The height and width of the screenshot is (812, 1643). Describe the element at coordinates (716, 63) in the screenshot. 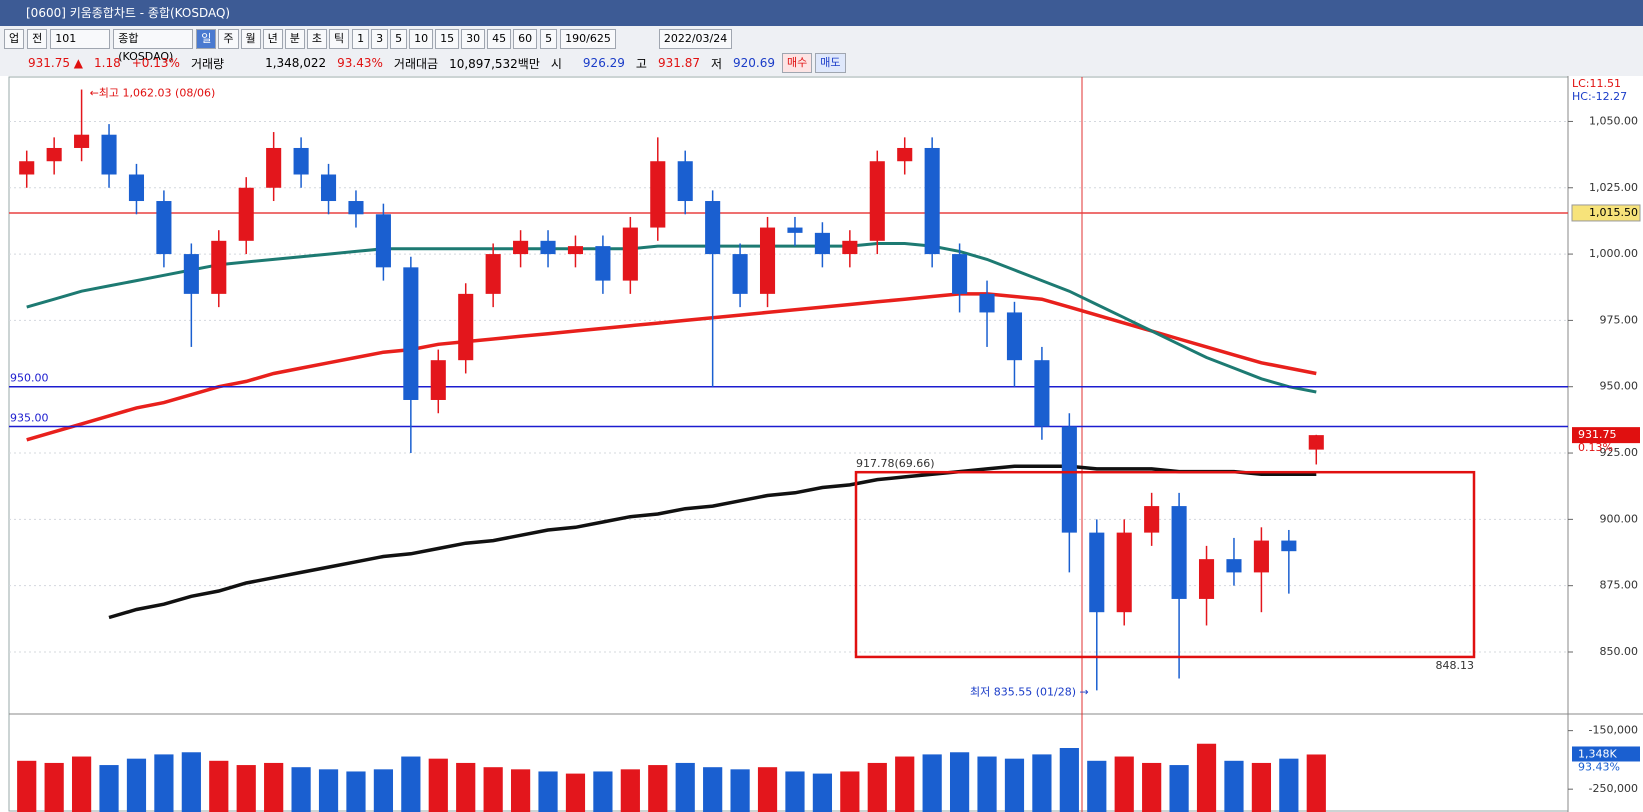

I see `low-label: 저` at that location.